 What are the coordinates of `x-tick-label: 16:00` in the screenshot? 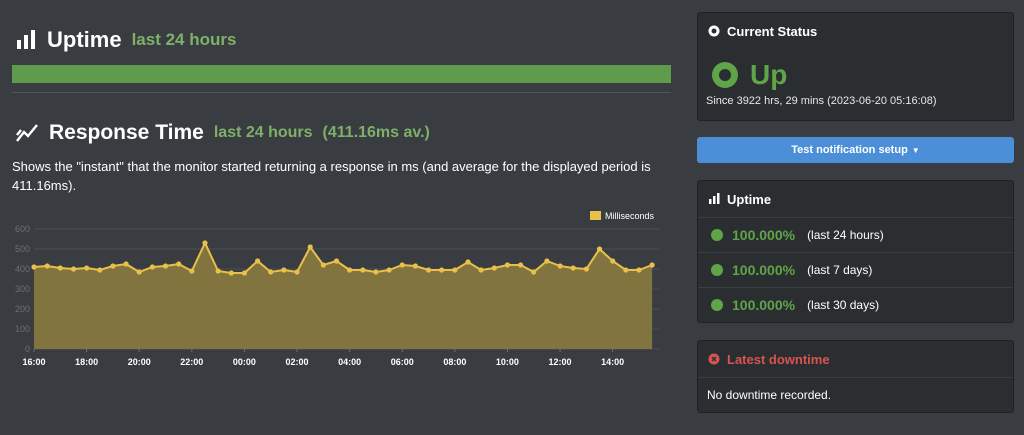 It's located at (33, 362).